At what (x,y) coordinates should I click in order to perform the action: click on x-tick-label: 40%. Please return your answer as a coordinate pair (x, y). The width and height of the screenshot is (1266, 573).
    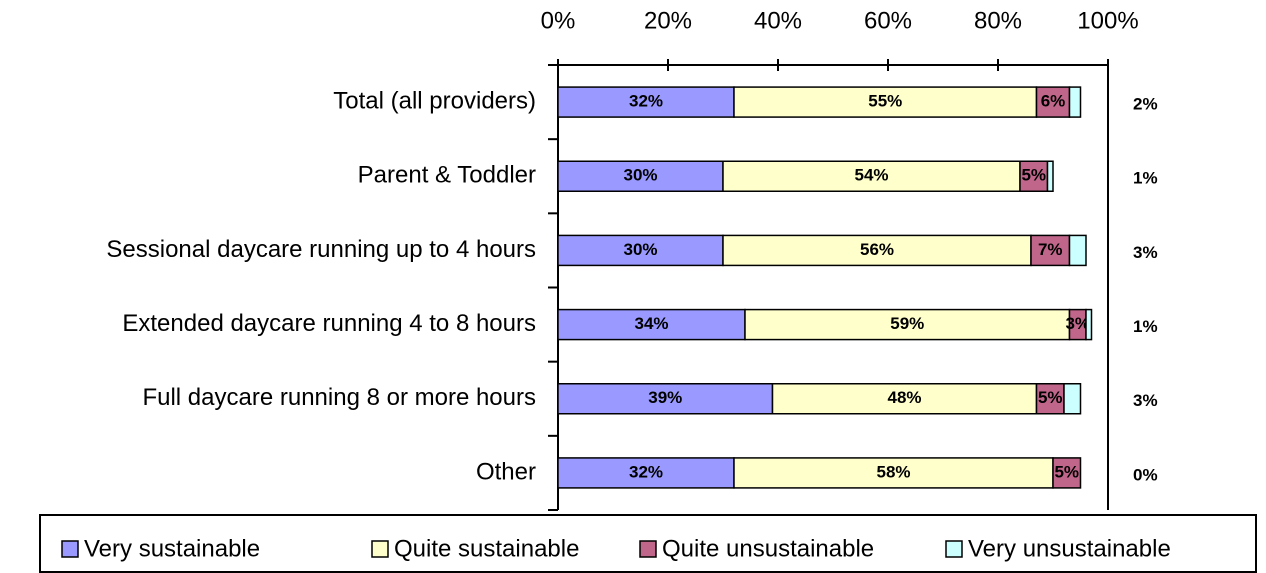
    Looking at the image, I should click on (778, 20).